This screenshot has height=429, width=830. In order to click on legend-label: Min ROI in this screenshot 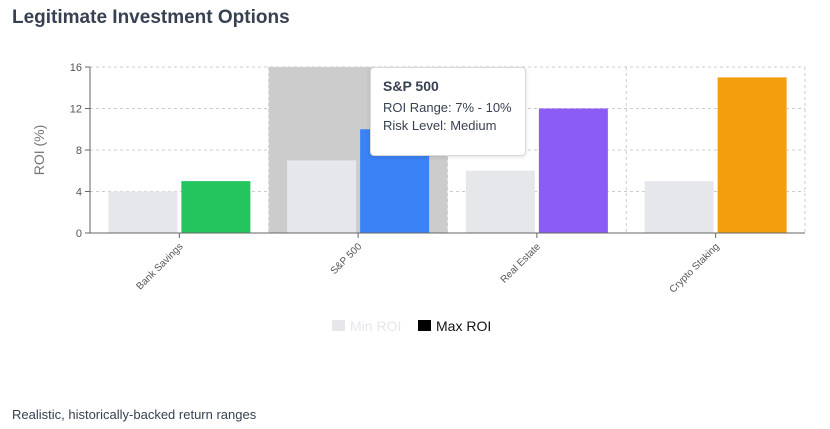, I will do `click(375, 326)`.